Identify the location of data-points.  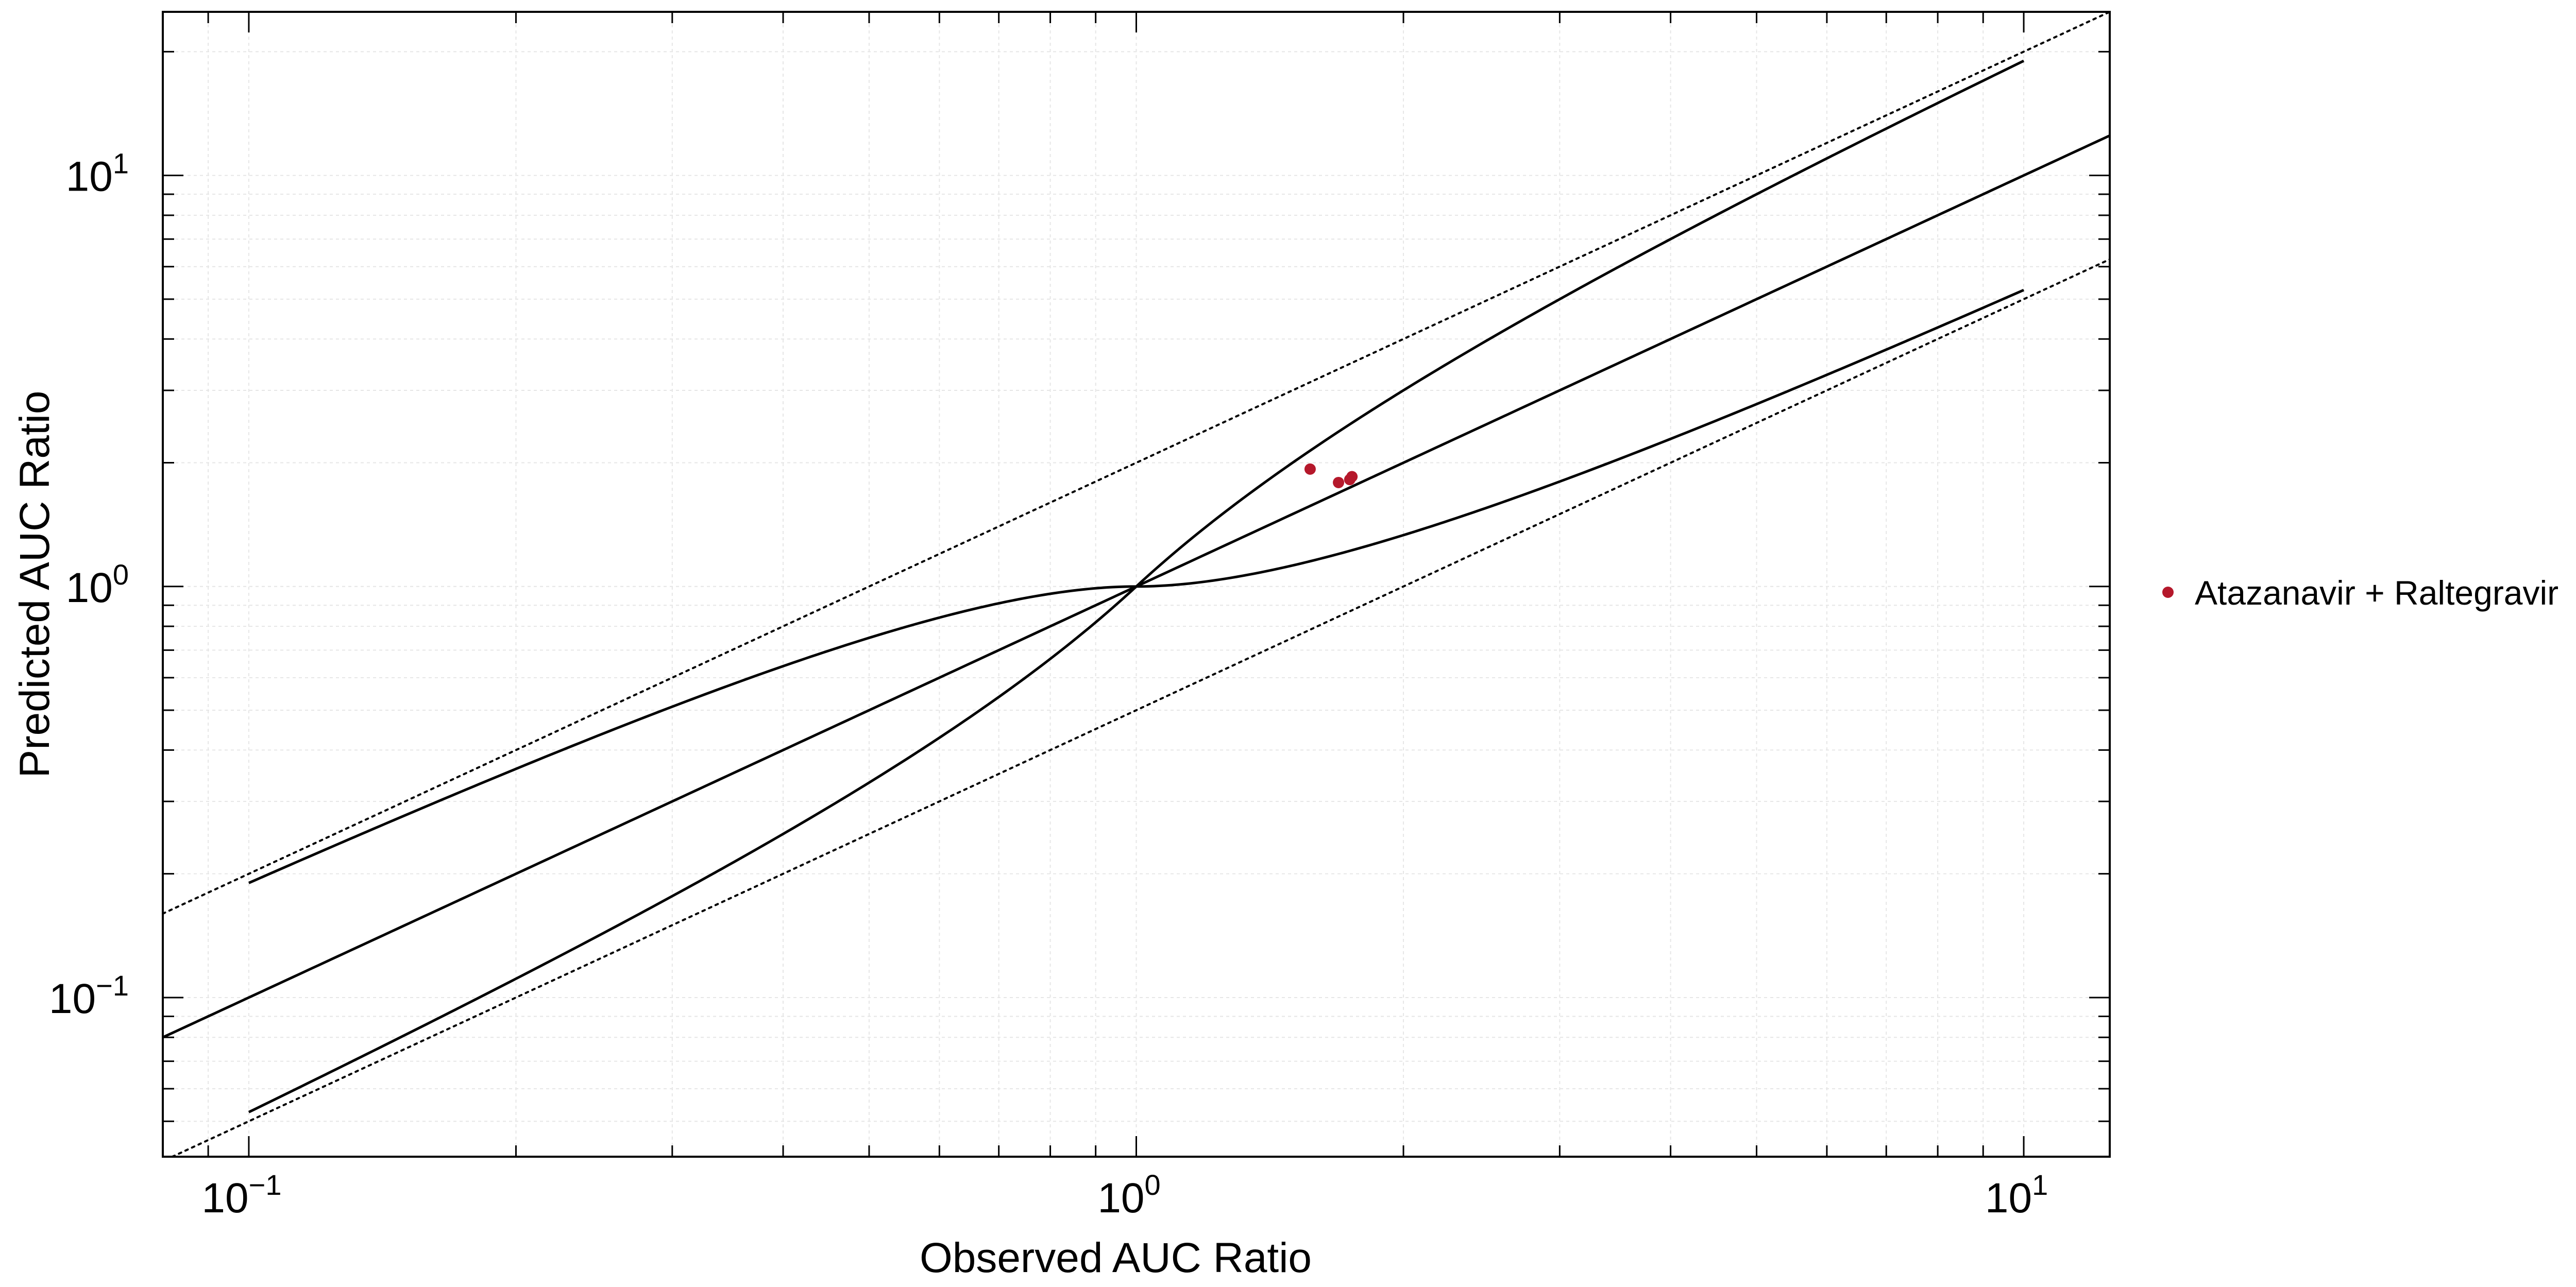
(1331, 475).